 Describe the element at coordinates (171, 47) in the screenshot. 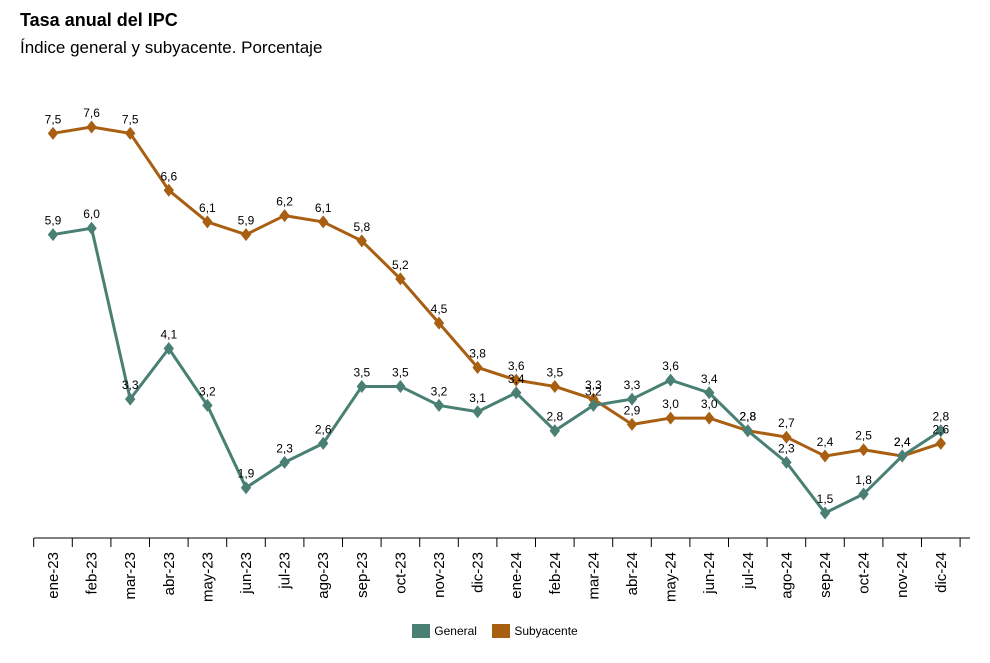

I see `chart-subtitle: Índice general y subyacente. Porcentaje` at that location.